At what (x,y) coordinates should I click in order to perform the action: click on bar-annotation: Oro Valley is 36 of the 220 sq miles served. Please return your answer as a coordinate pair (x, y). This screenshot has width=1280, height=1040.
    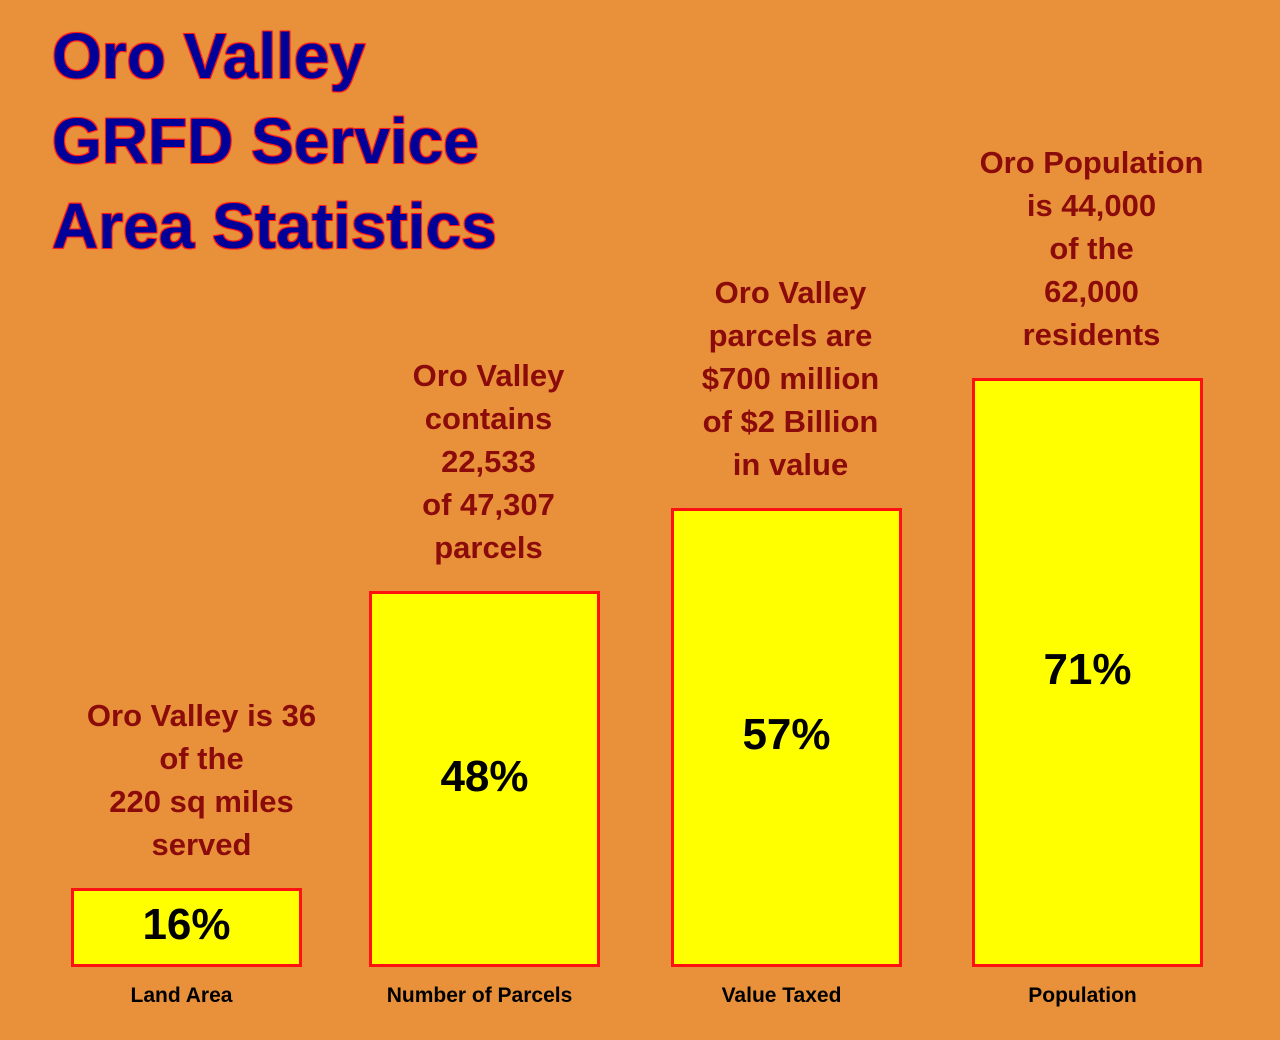
    Looking at the image, I should click on (202, 780).